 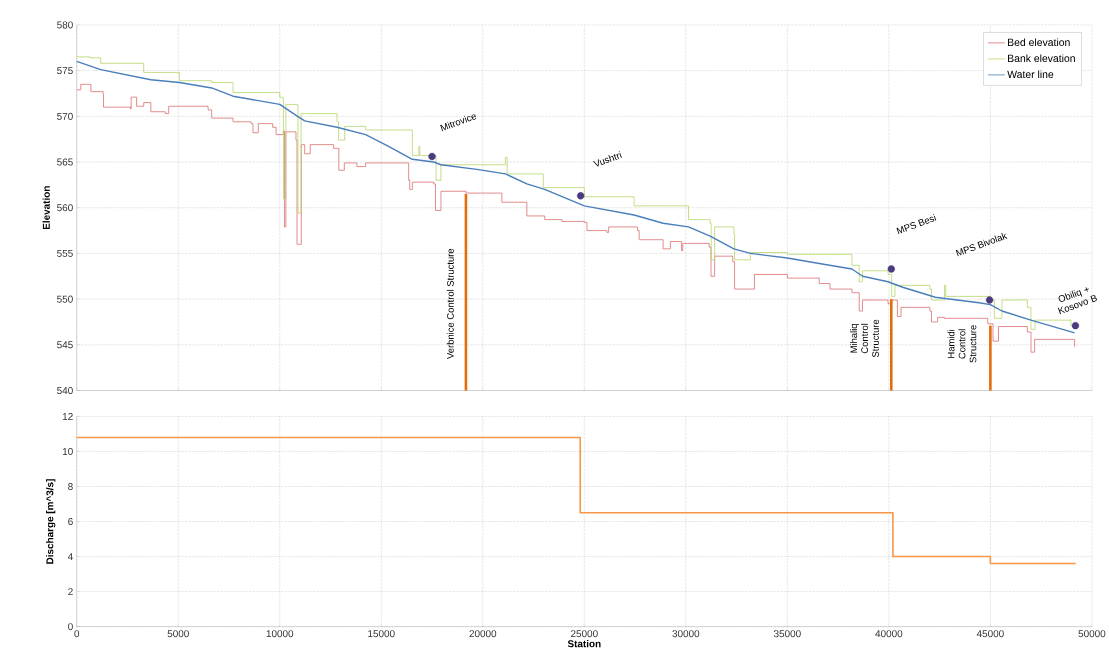 What do you see at coordinates (1092, 633) in the screenshot?
I see `x-tick-label: 50000` at bounding box center [1092, 633].